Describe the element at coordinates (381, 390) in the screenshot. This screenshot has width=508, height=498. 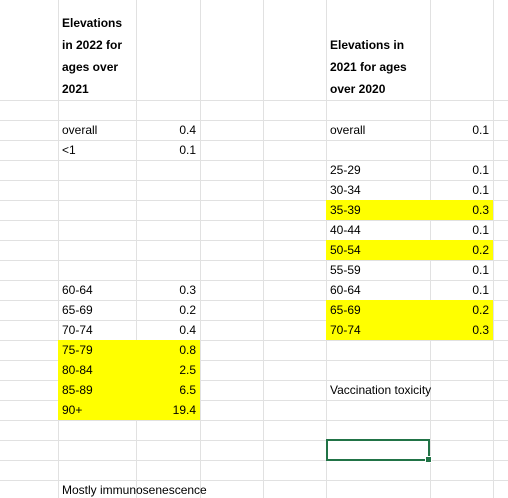
I see `note: Vaccination toxicity` at that location.